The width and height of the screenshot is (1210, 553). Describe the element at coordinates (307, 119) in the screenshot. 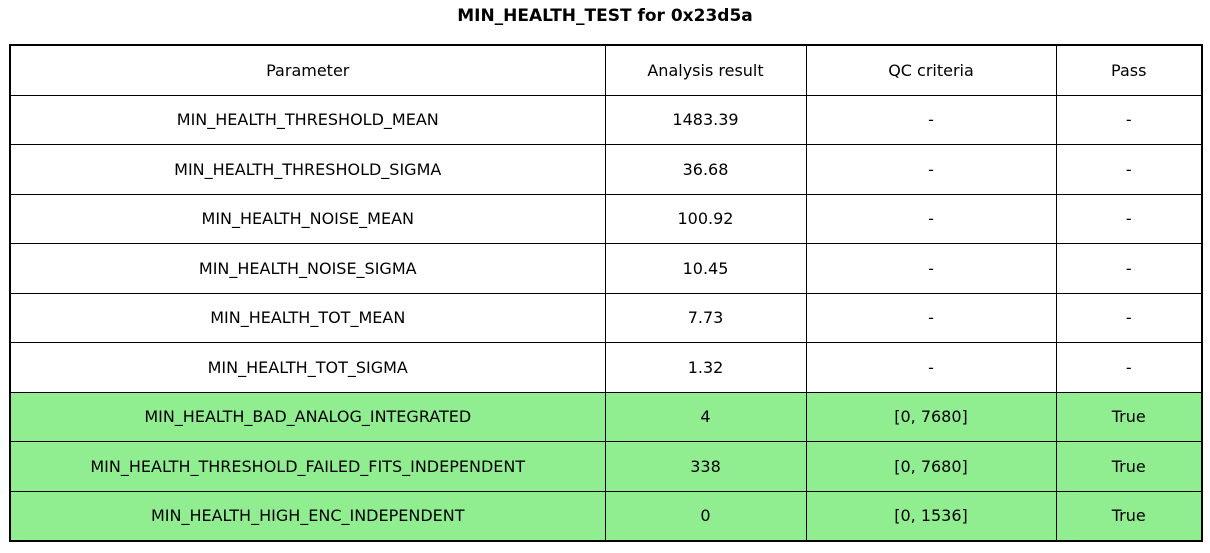

I see `cell-parameter: MIN_HEALTH_THRESHOLD_MEAN` at that location.